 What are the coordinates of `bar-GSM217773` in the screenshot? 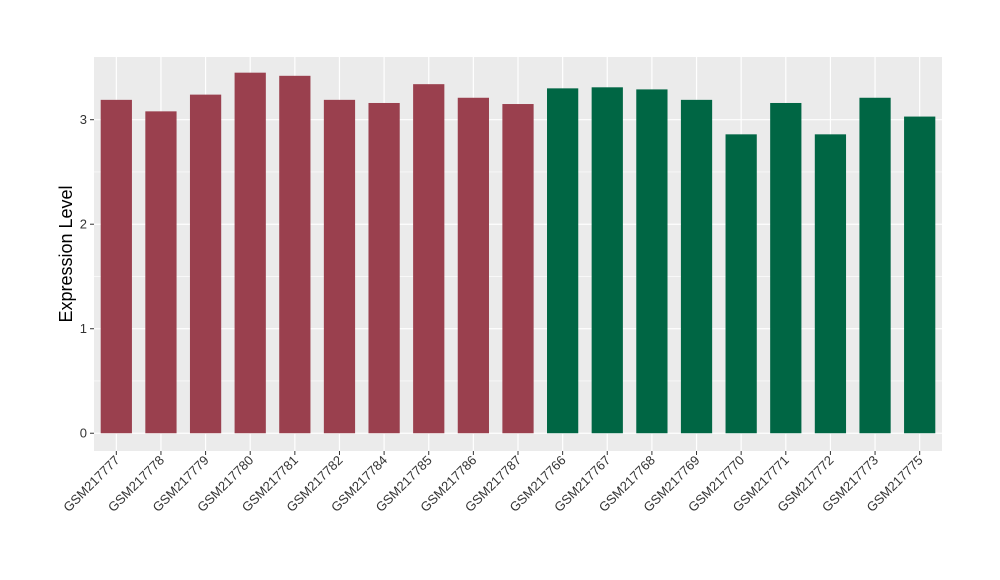 It's located at (875, 265).